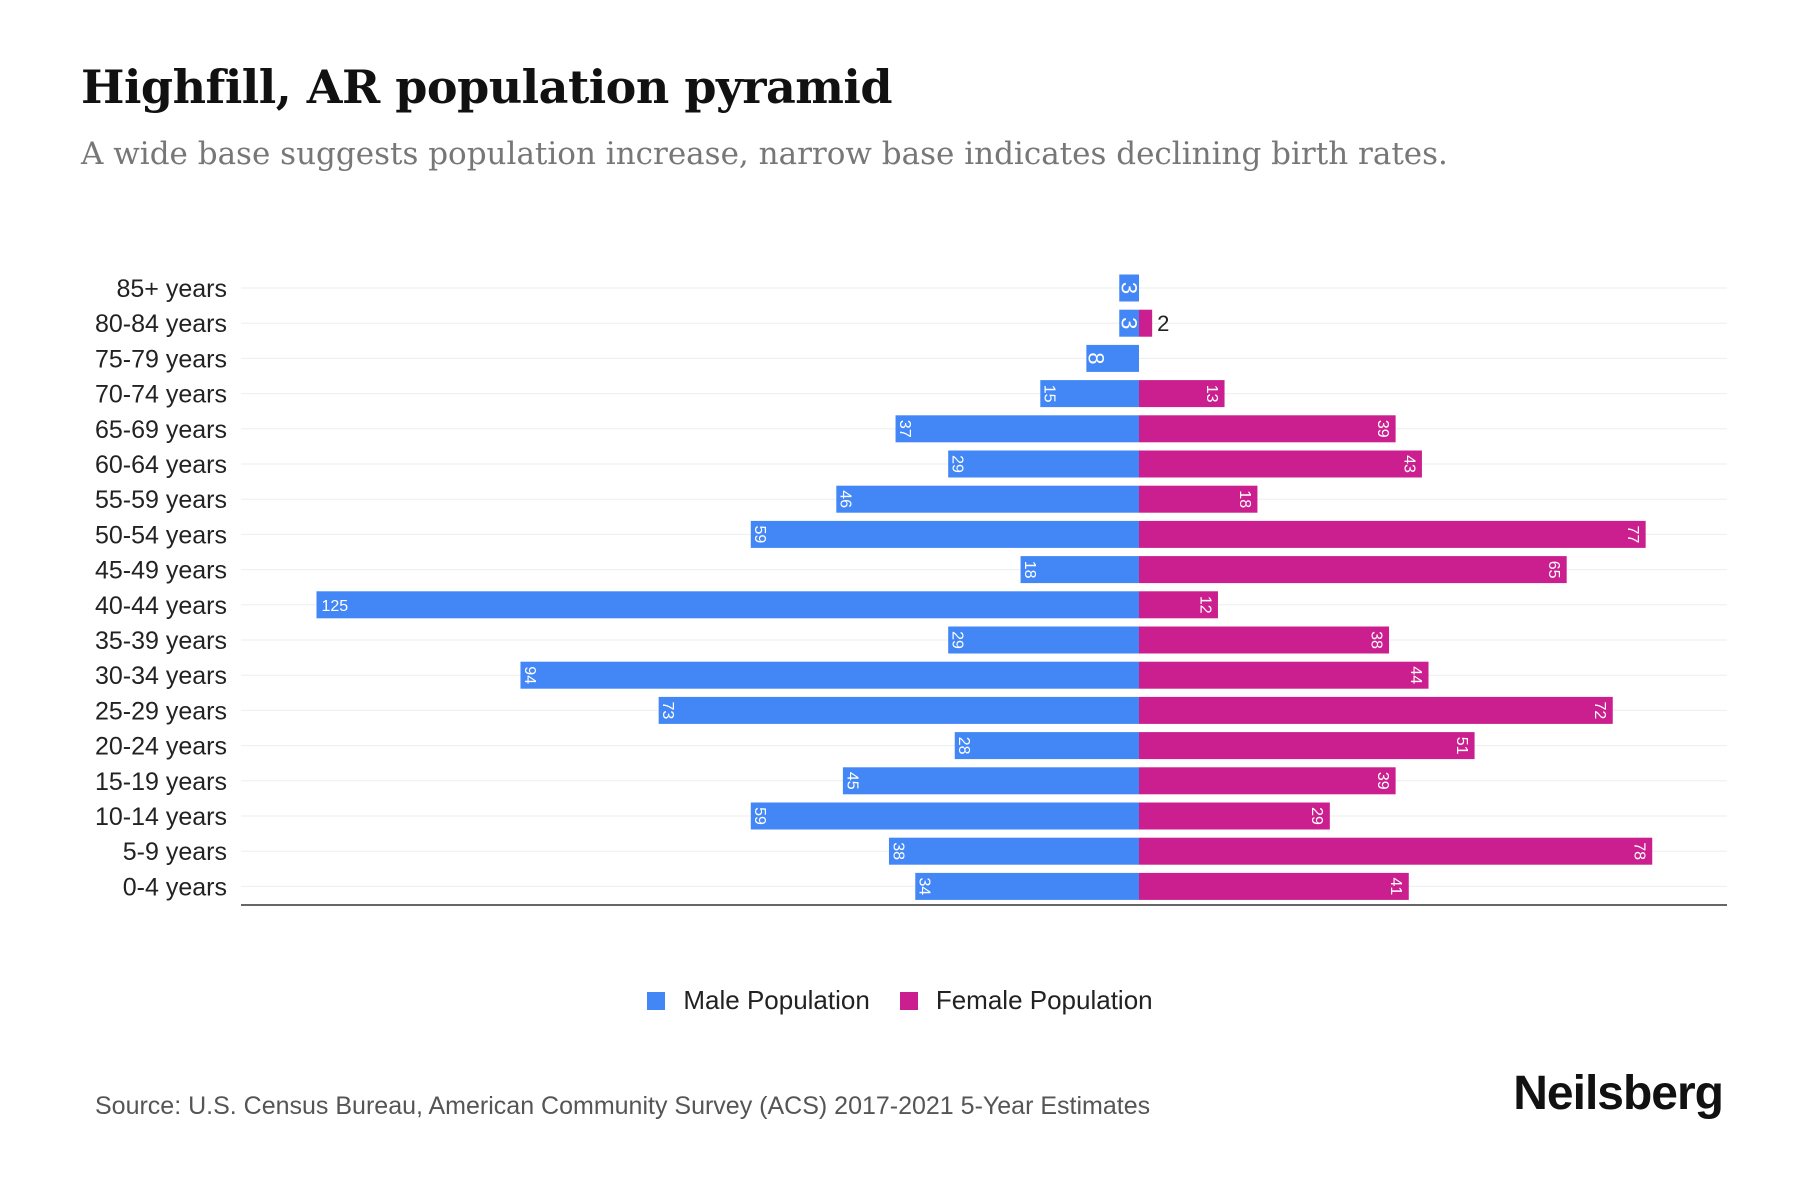 The image size is (1800, 1200). Describe the element at coordinates (1395, 887) in the screenshot. I see `data-label: 41` at that location.